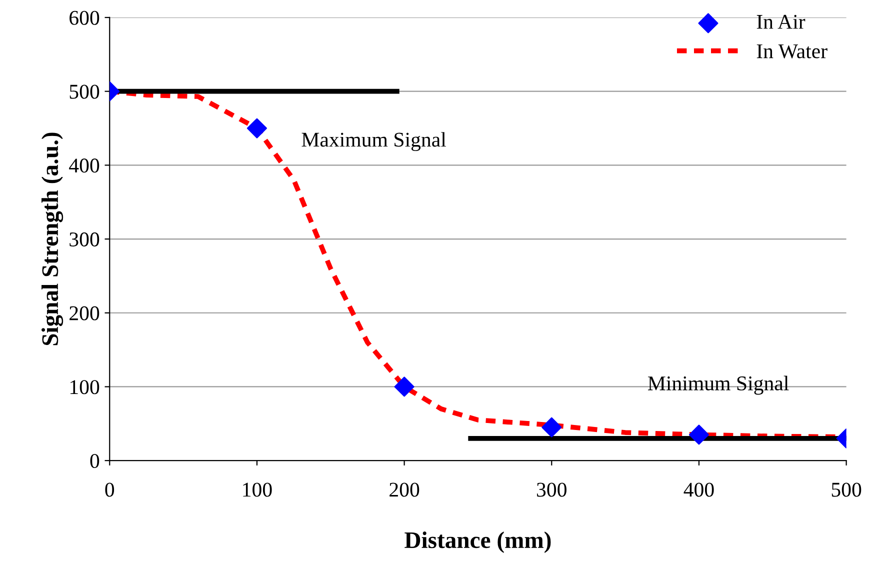 The height and width of the screenshot is (583, 877). Describe the element at coordinates (85, 17) in the screenshot. I see `y-tick-label: 600` at that location.